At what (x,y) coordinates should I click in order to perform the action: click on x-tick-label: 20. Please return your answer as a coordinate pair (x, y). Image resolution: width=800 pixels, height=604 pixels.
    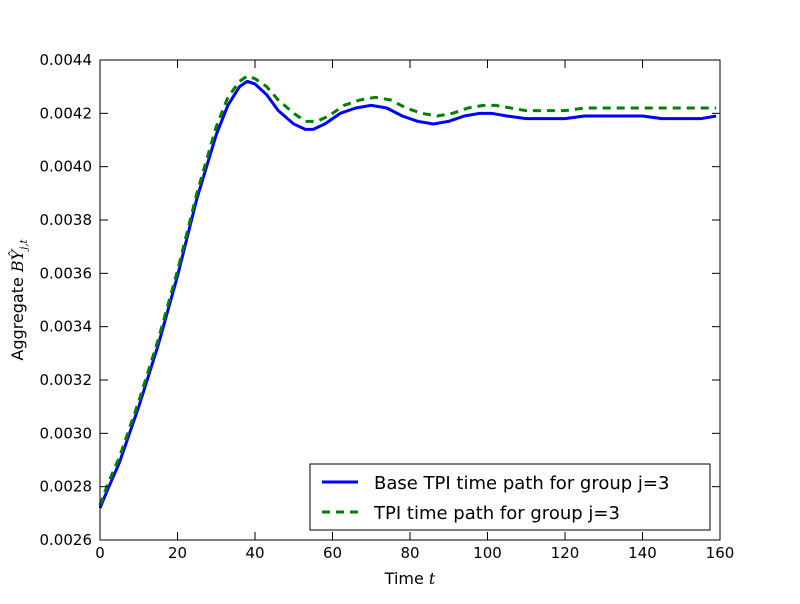
    Looking at the image, I should click on (177, 553).